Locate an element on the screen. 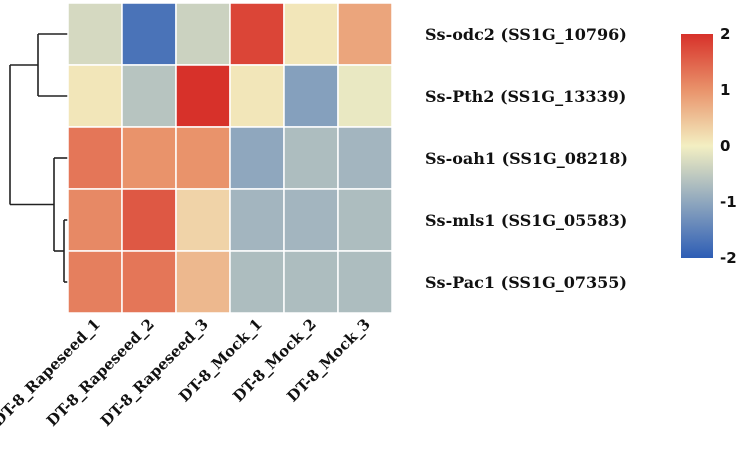  color-scale-tick-label: 1 is located at coordinates (725, 90).